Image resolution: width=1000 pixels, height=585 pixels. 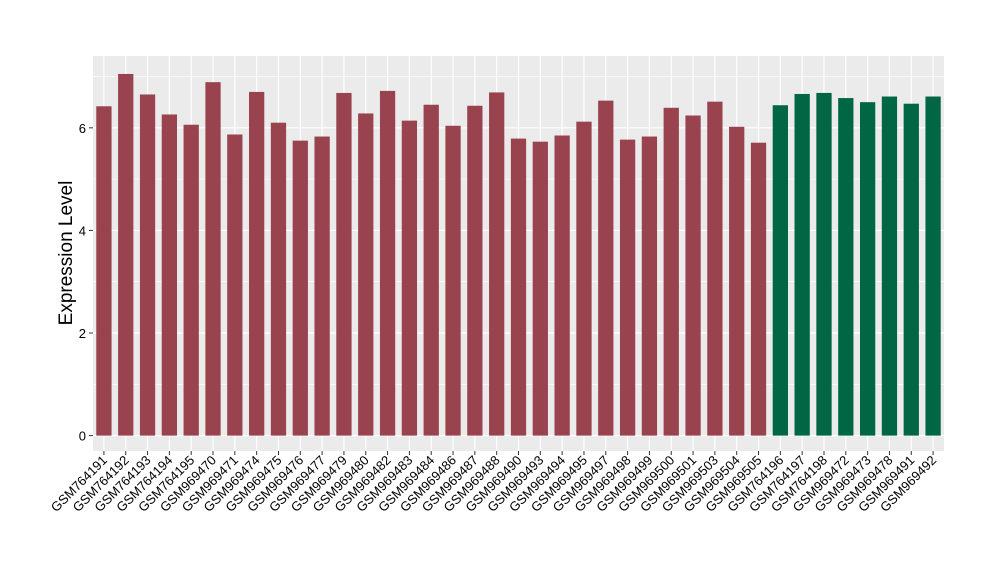 What do you see at coordinates (889, 266) in the screenshot?
I see `bar-GSM969478` at bounding box center [889, 266].